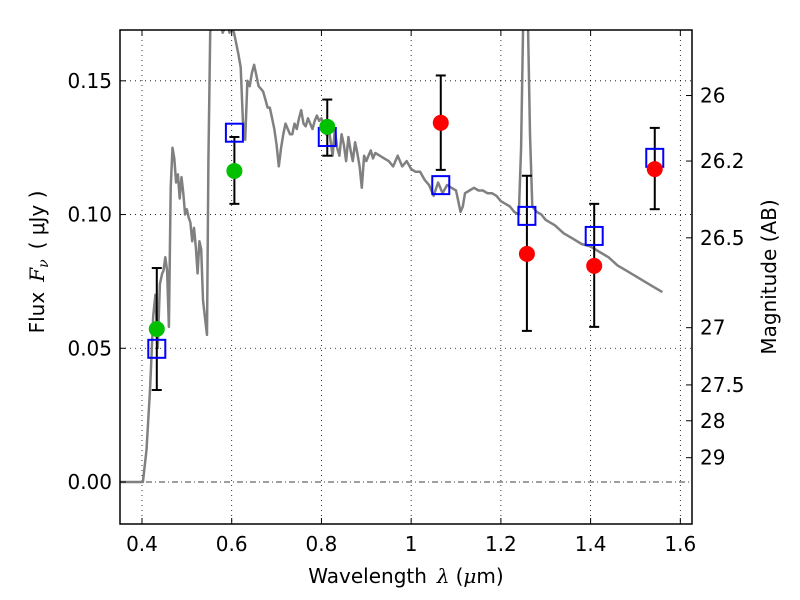 The height and width of the screenshot is (600, 800). I want to click on x-tick-label: 1.2, so click(501, 544).